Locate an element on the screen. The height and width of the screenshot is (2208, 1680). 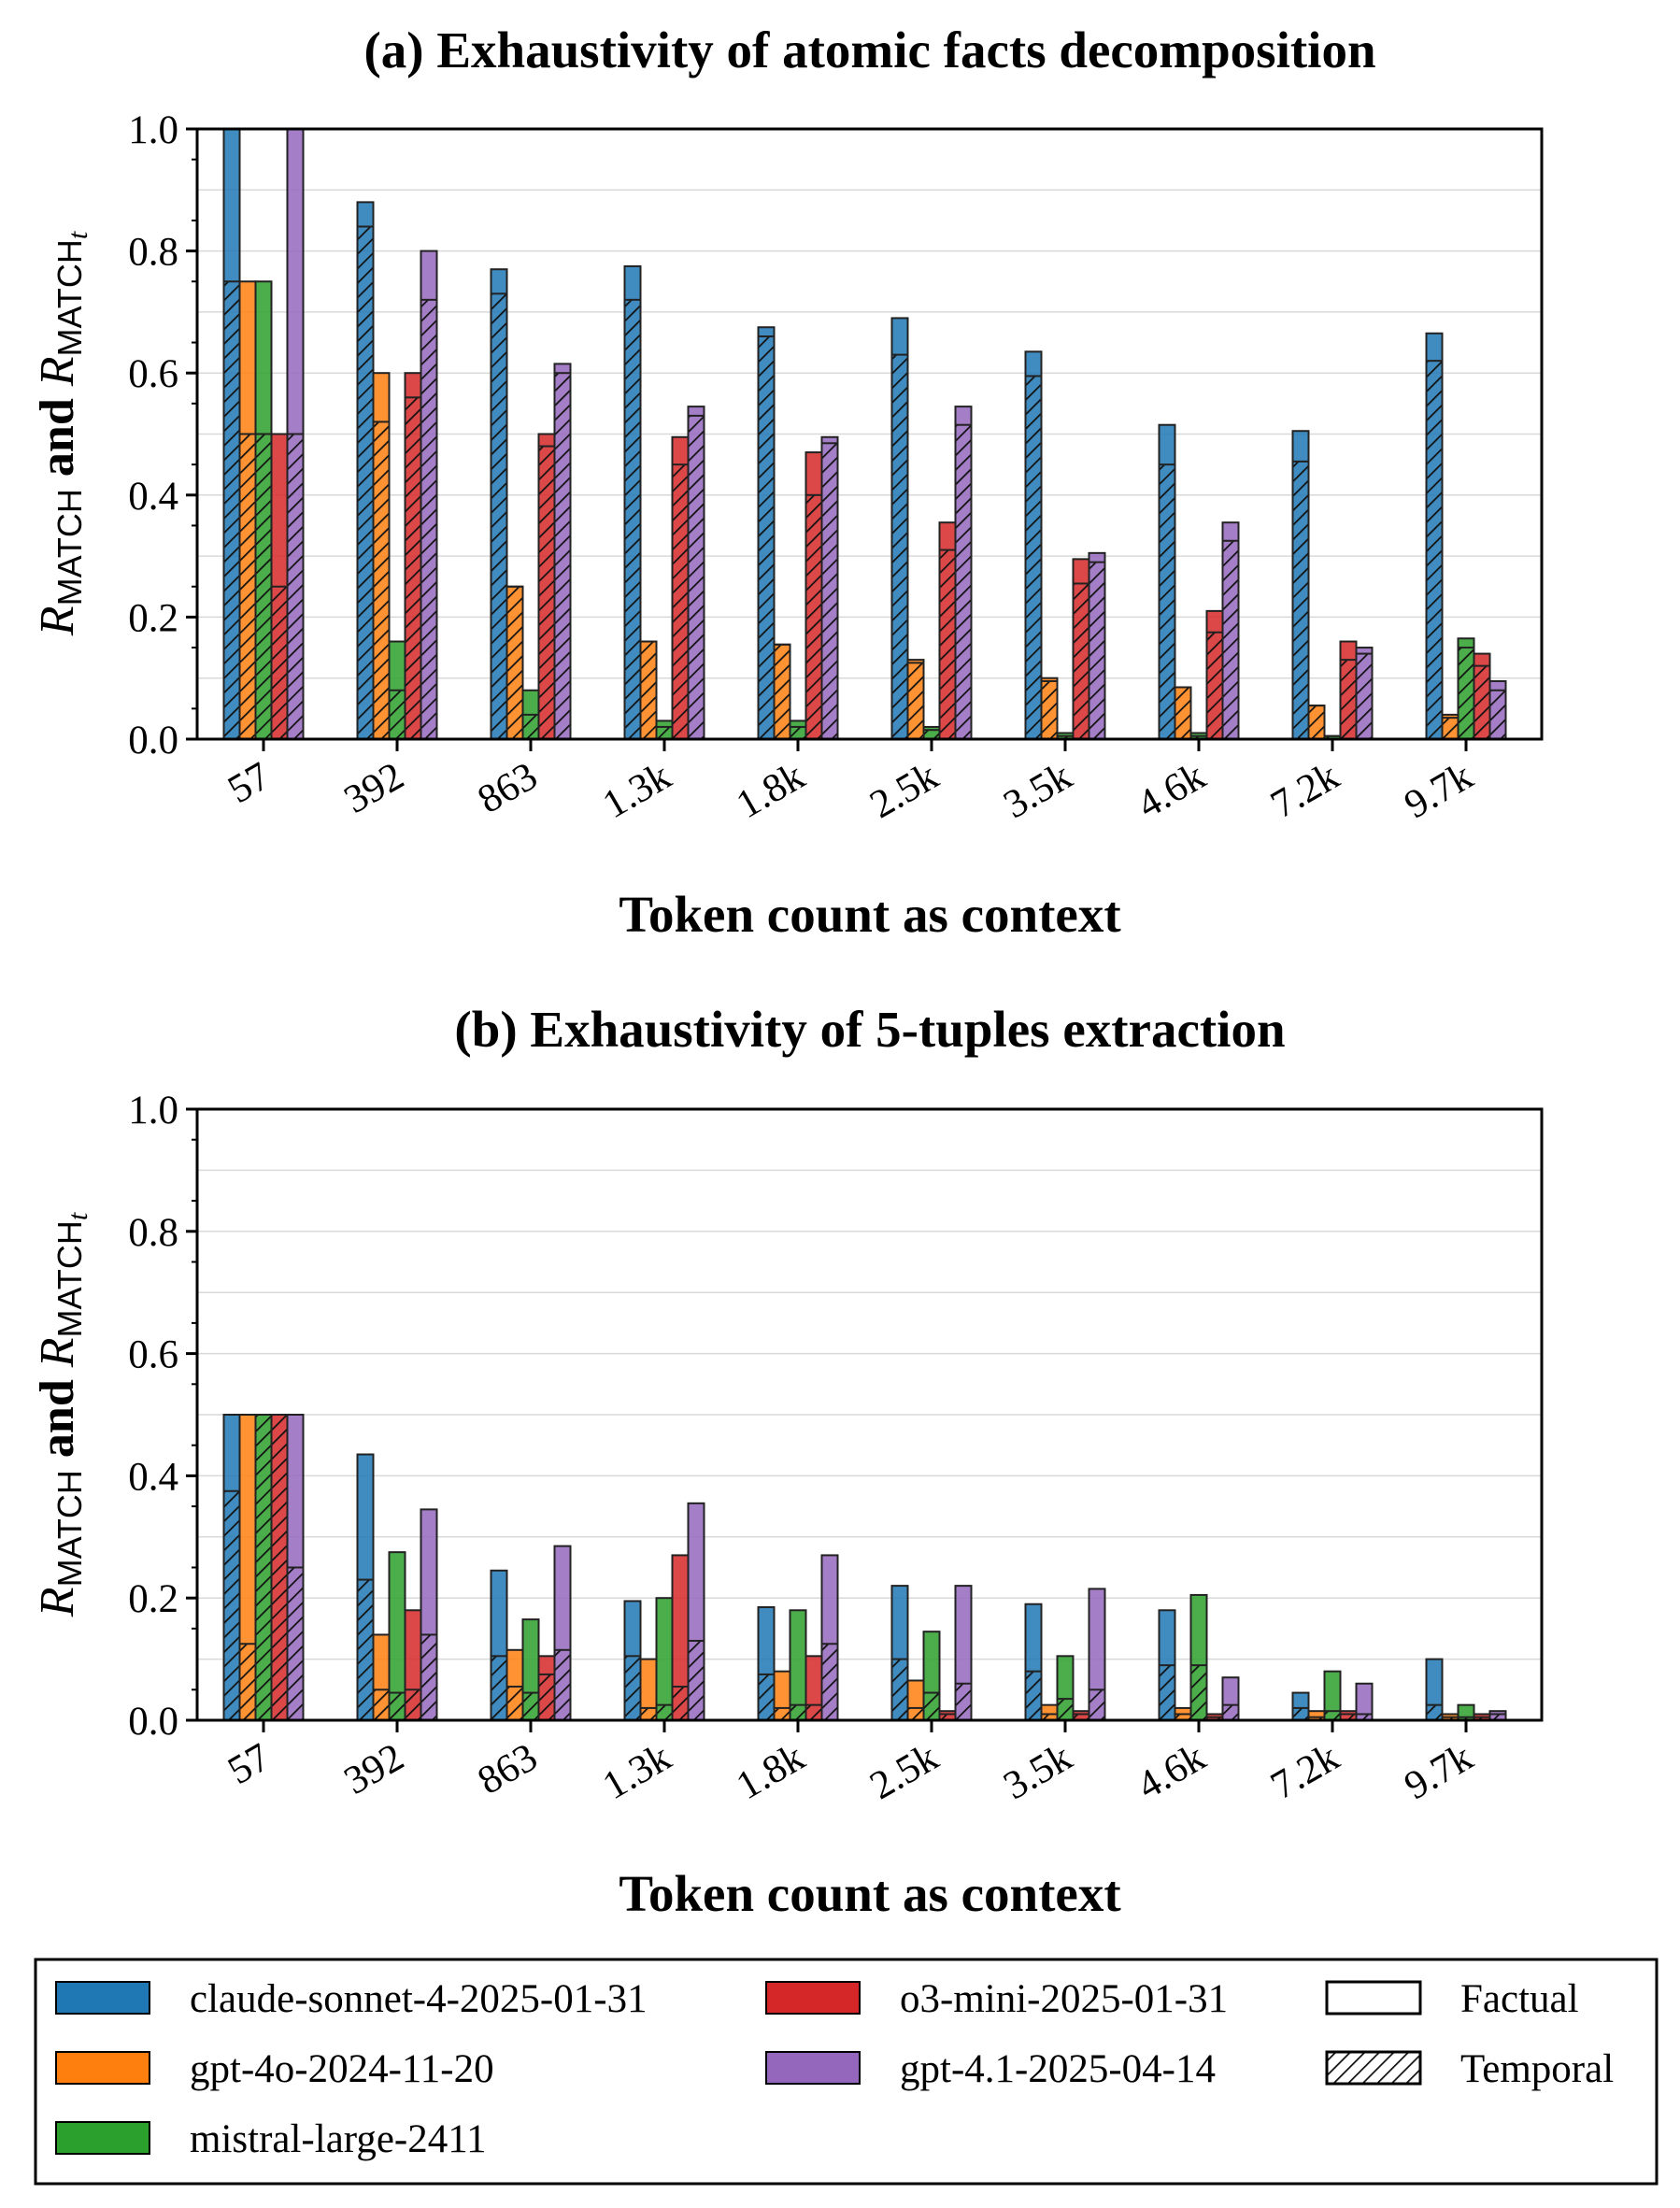
legend-label-mistral: mistral-large-2411 is located at coordinates (338, 2139).